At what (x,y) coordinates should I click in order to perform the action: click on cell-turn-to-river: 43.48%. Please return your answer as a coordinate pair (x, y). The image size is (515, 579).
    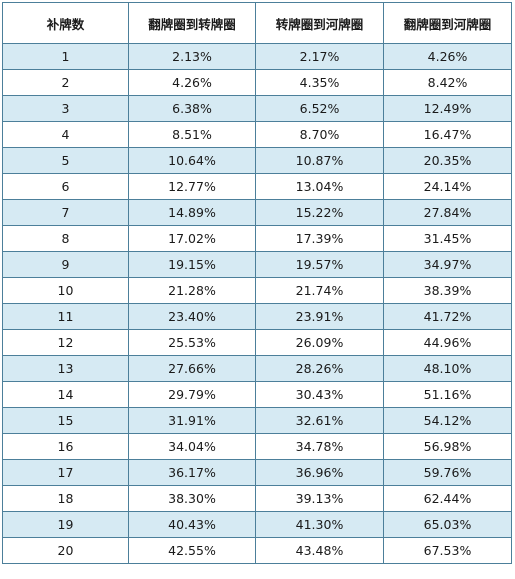
    Looking at the image, I should click on (319, 550).